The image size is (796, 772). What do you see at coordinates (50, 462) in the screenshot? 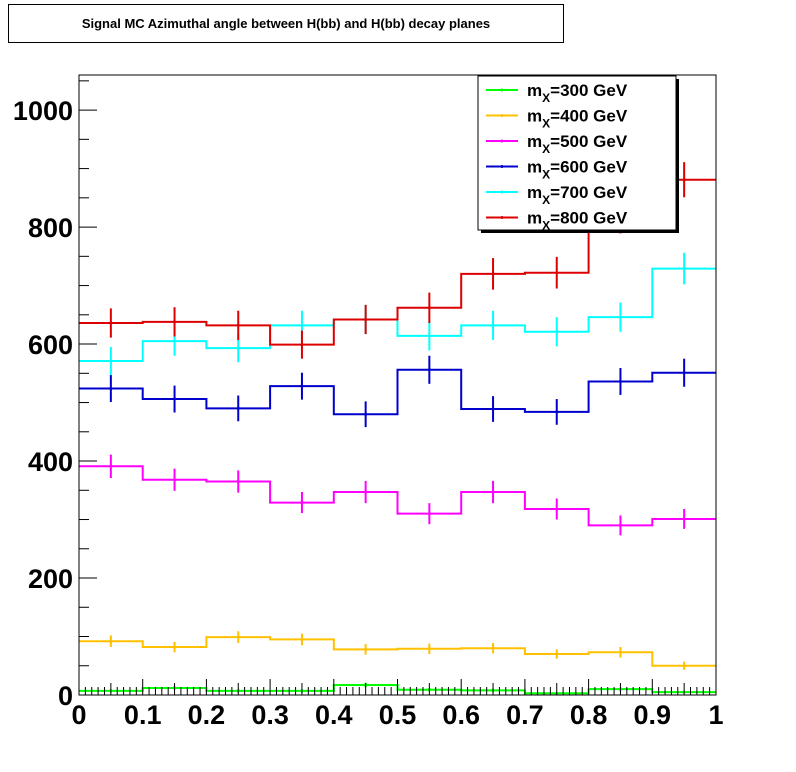
I see `y-tick-label: 400` at bounding box center [50, 462].